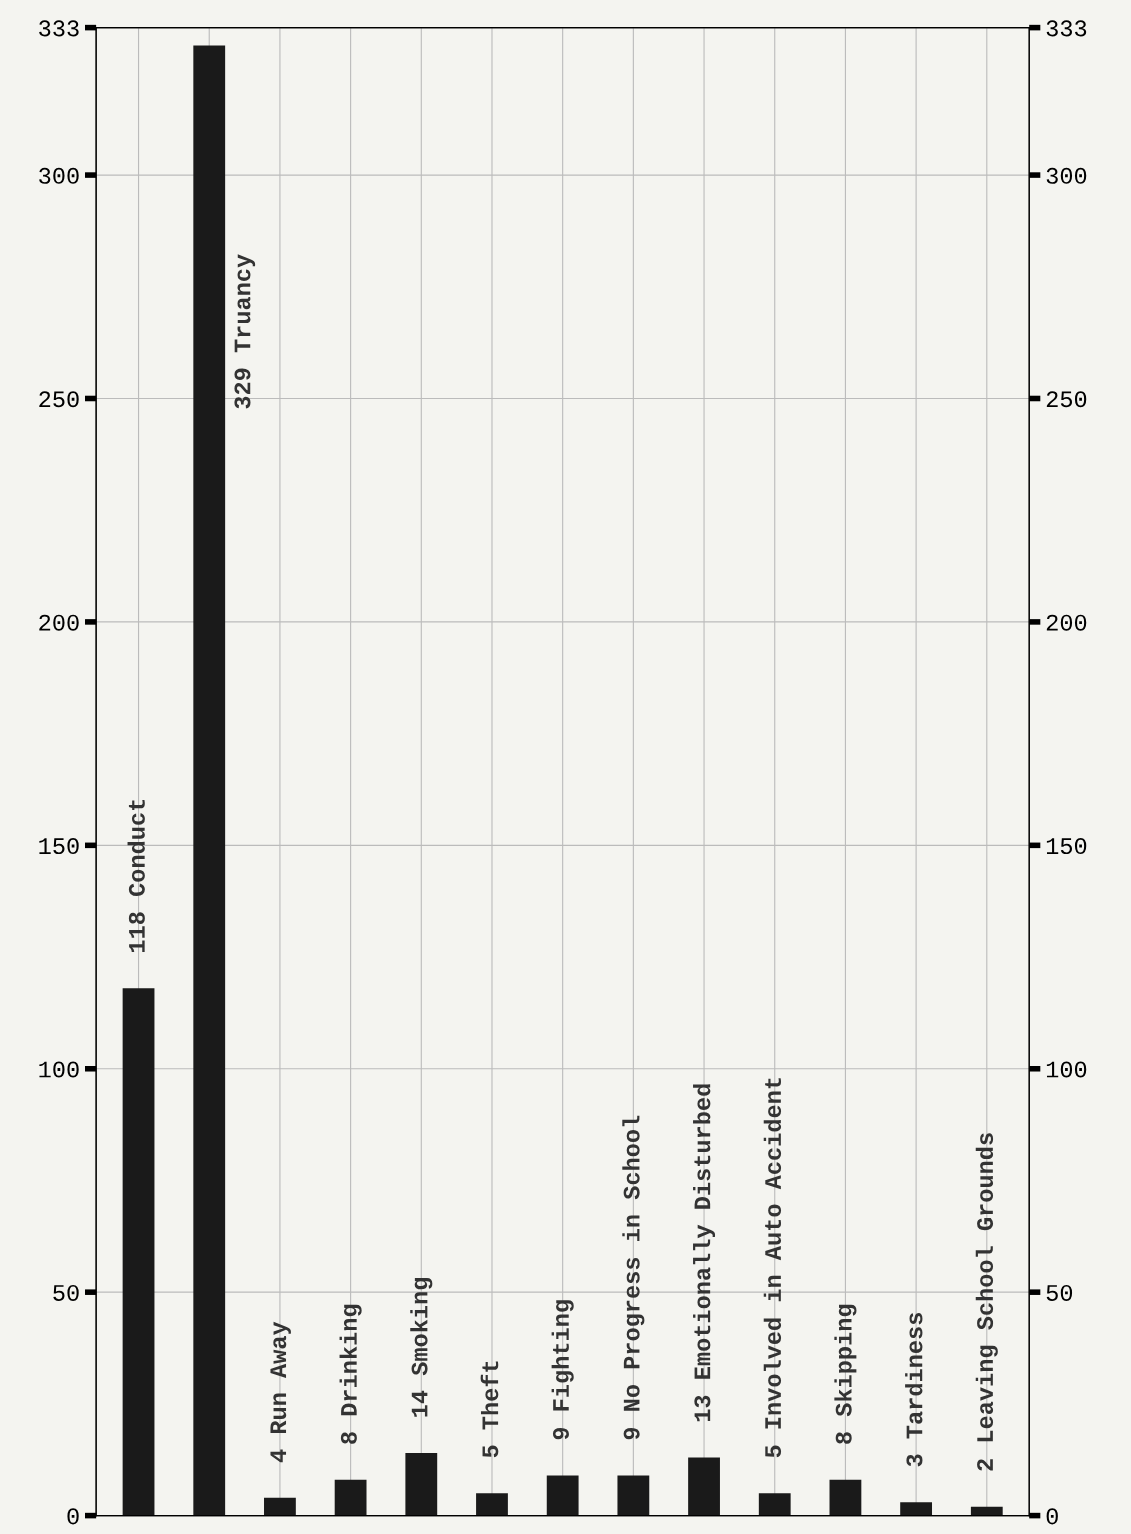 Image resolution: width=1131 pixels, height=1534 pixels. What do you see at coordinates (73, 1516) in the screenshot?
I see `y-tick-label: 0` at bounding box center [73, 1516].